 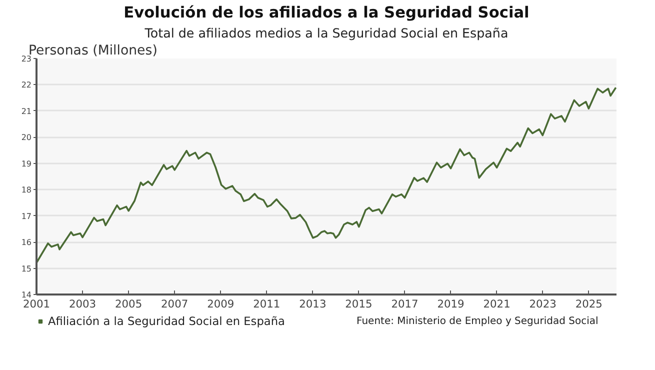 What do you see at coordinates (326, 33) in the screenshot?
I see `chart-subtitle: Total de afiliados medios a la Seguridad Social en España` at bounding box center [326, 33].